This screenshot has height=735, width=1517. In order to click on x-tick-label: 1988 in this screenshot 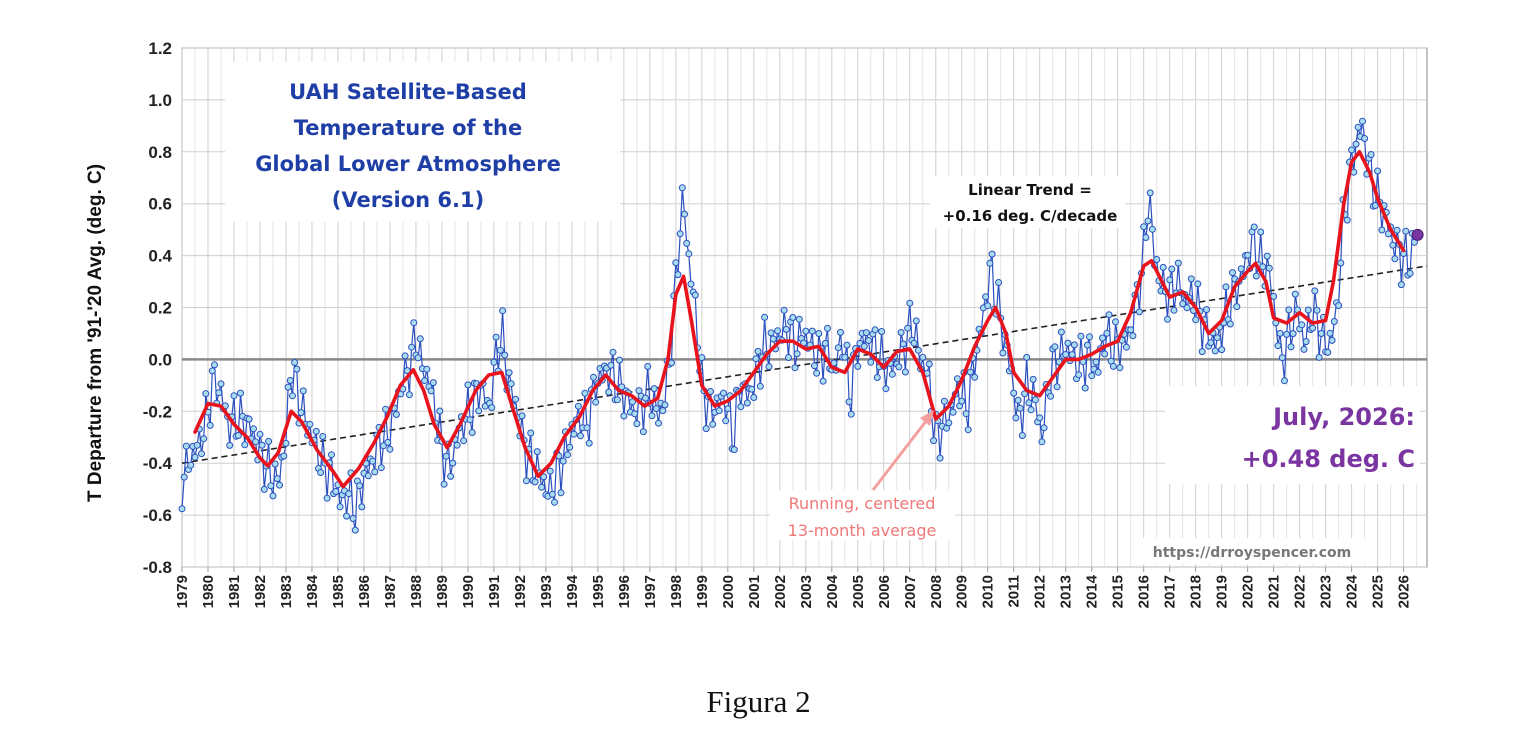, I will do `click(416, 591)`.